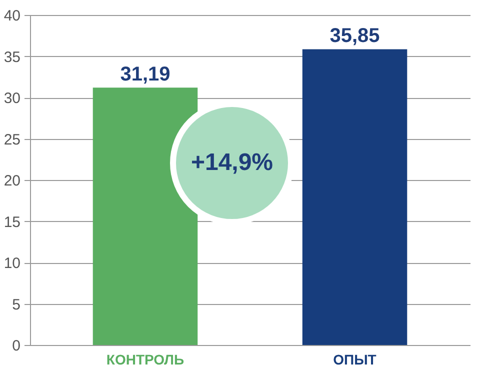 The width and height of the screenshot is (477, 374). I want to click on y-tick-label: 40, so click(12, 16).